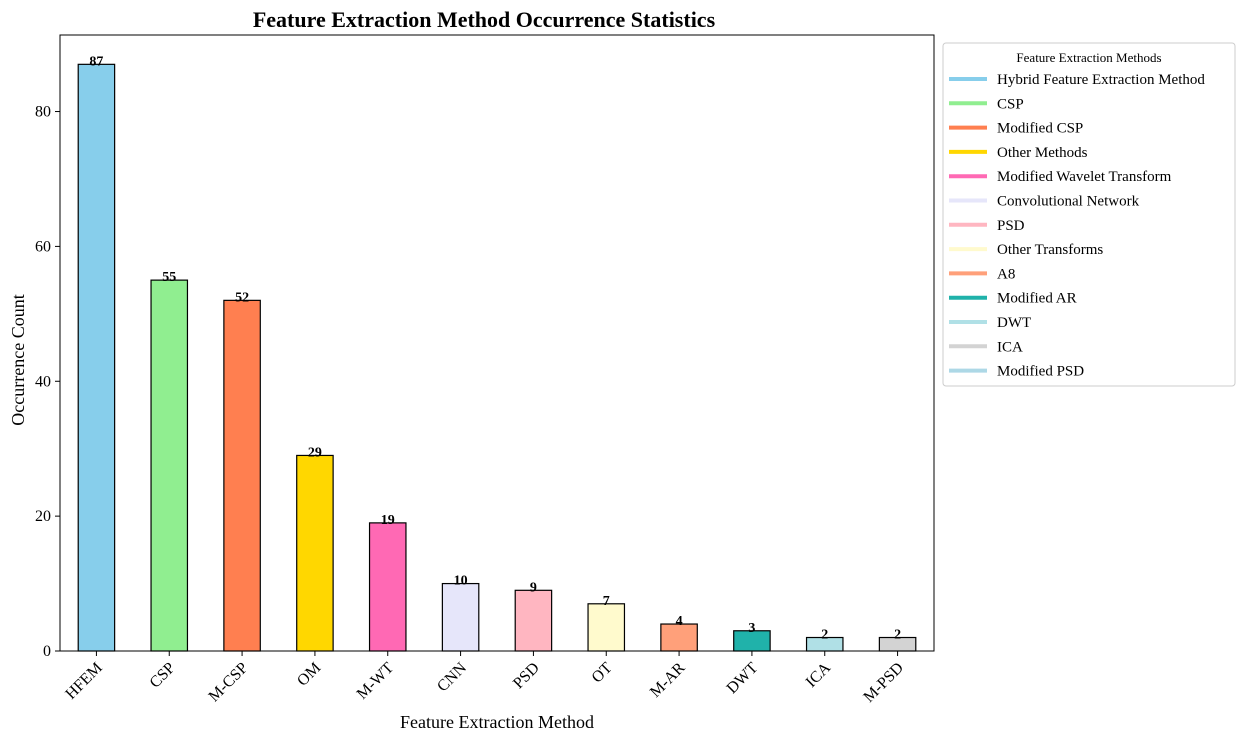  Describe the element at coordinates (387, 587) in the screenshot. I see `bar-m-wt` at that location.